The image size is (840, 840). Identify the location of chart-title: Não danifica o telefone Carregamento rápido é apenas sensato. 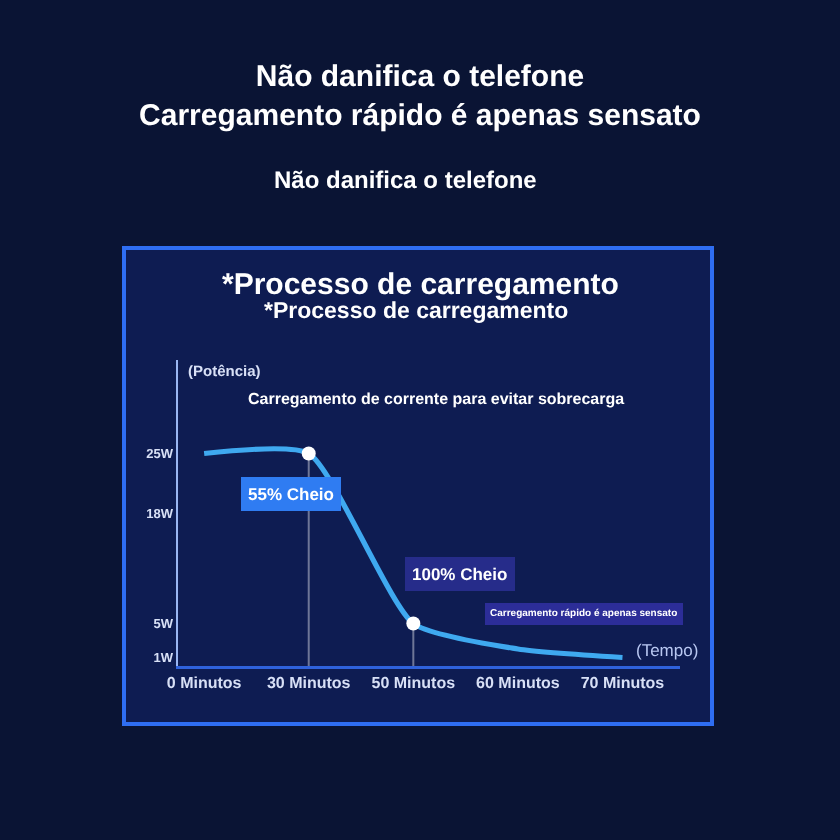
(420, 96).